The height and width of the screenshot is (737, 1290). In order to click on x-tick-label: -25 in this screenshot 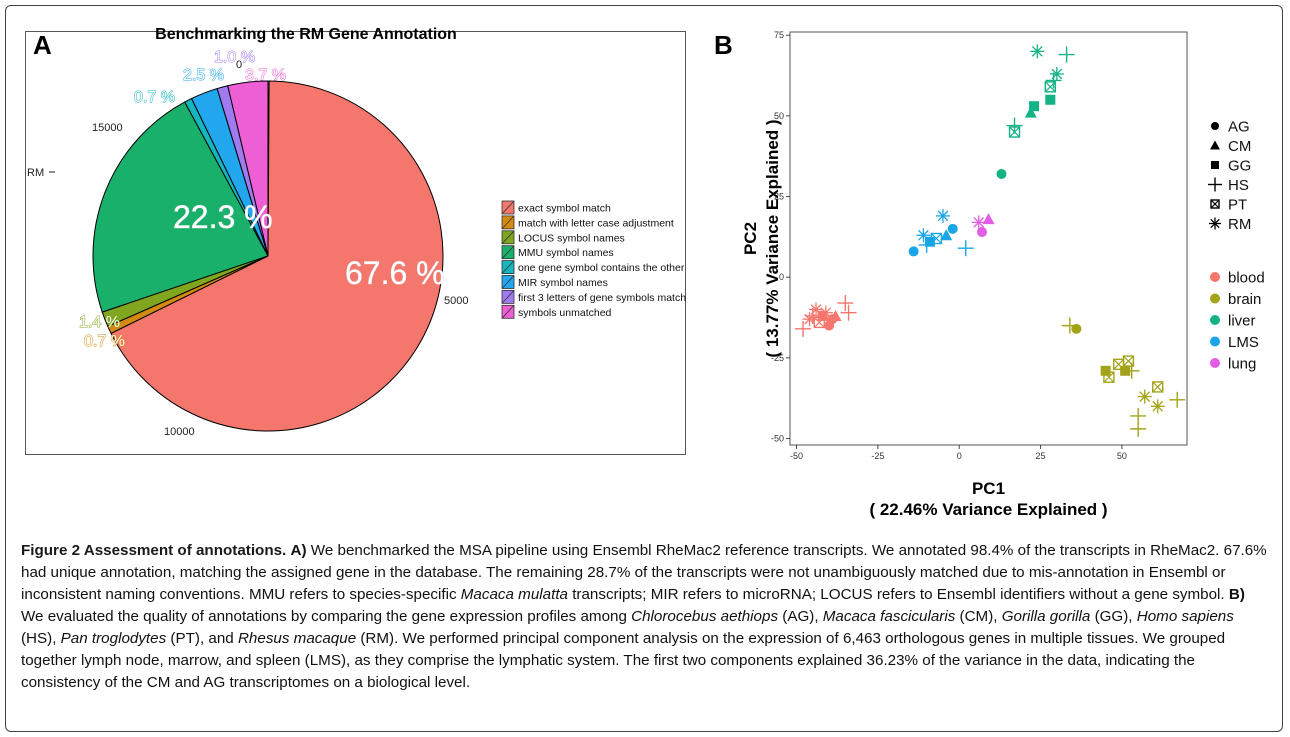, I will do `click(877, 456)`.